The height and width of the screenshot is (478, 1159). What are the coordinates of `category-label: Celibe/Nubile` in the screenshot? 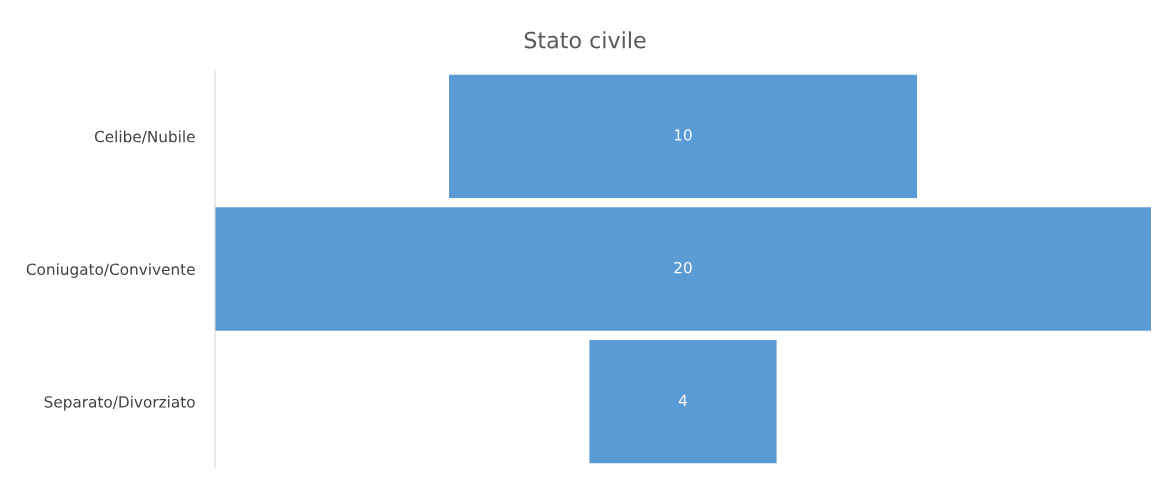 It's located at (144, 137).